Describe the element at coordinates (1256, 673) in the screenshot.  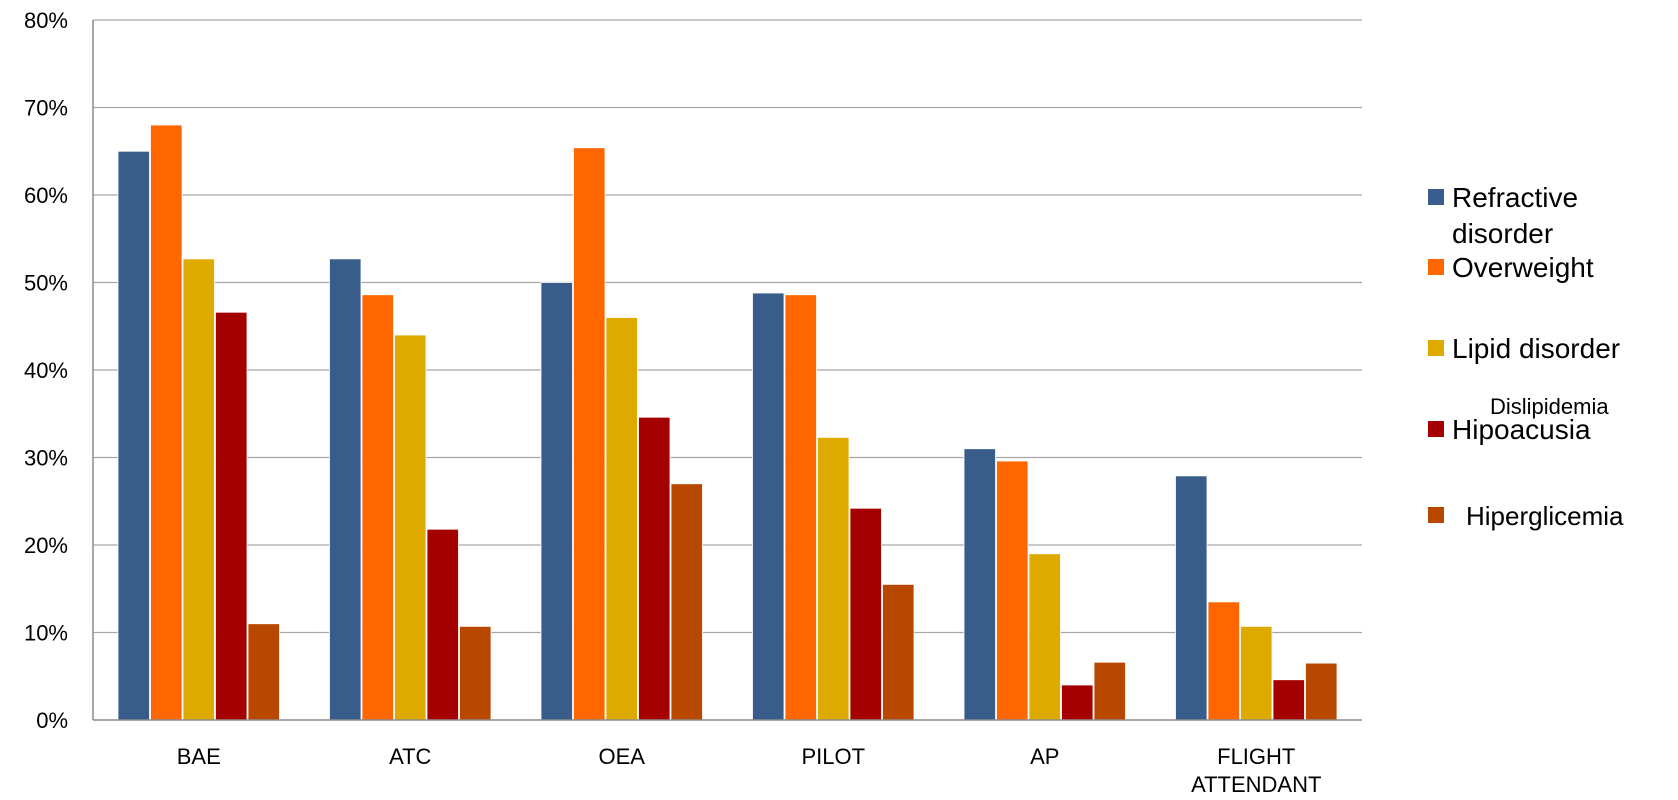
I see `bar-lipid-disorder-flight-attendant` at that location.